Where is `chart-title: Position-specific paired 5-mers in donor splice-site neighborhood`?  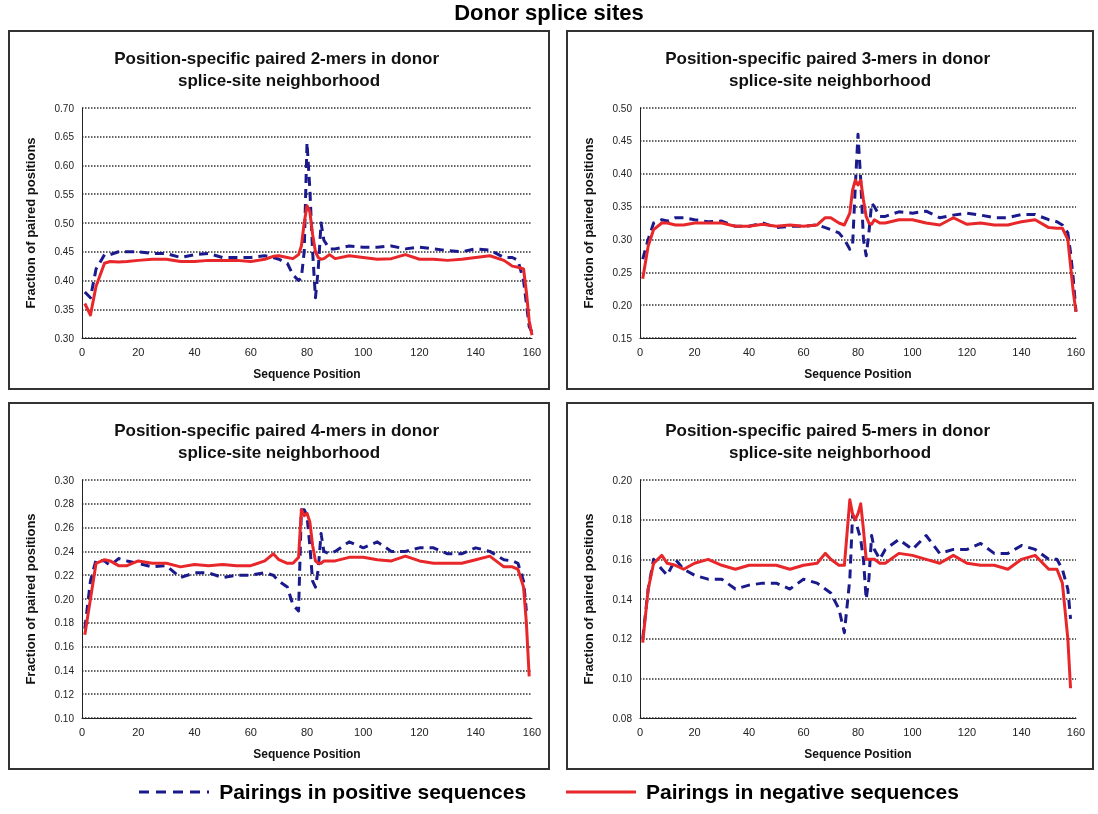
chart-title: Position-specific paired 5-mers in donor splice-site neighborhood is located at coordinates (830, 441).